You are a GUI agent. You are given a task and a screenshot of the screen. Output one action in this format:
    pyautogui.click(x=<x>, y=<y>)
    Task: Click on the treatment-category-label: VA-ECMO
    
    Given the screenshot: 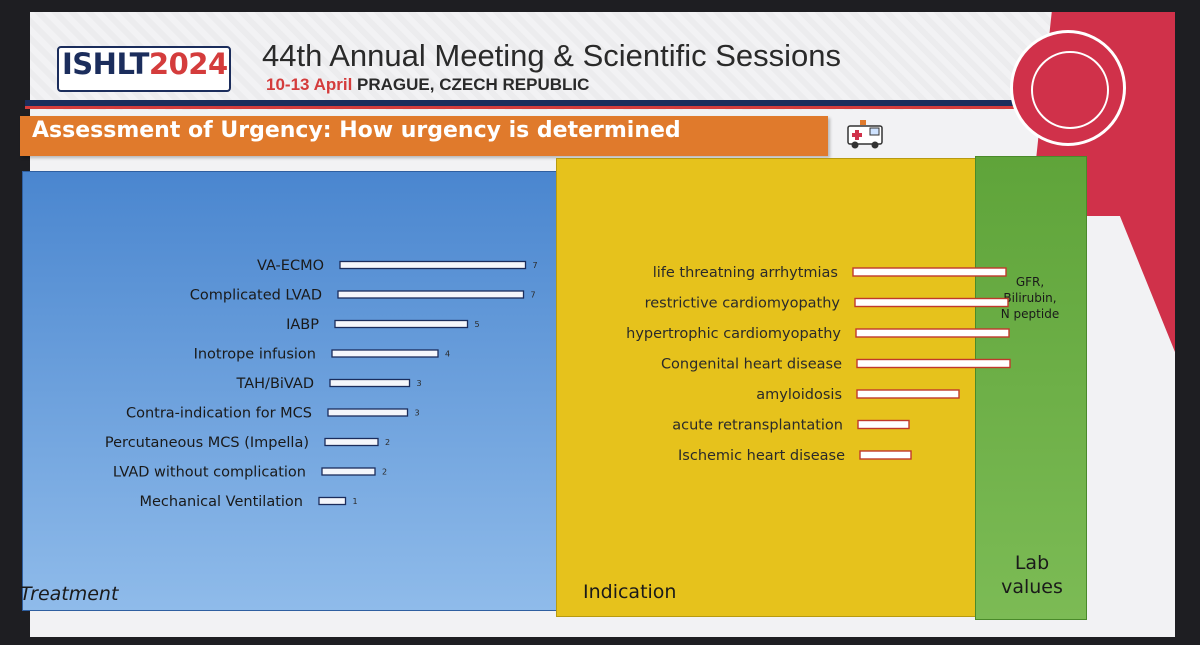 What is the action you would take?
    pyautogui.click(x=290, y=266)
    